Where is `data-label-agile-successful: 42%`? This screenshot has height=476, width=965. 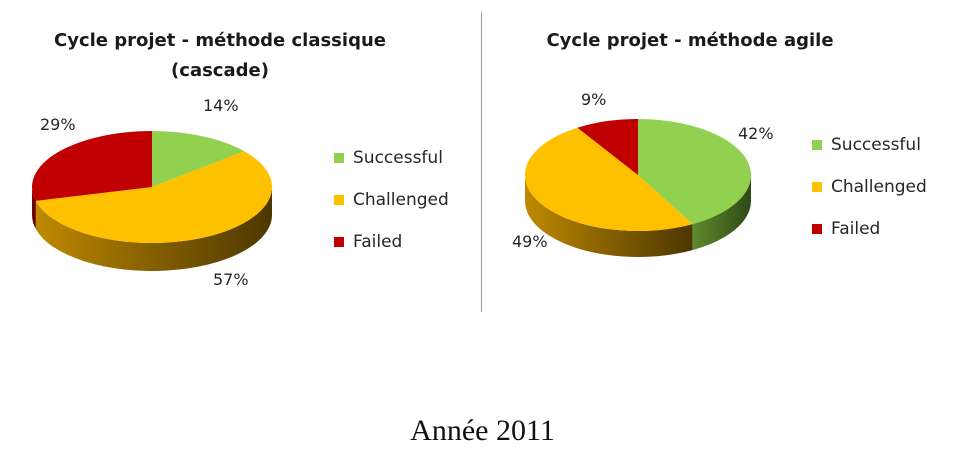
data-label-agile-successful: 42% is located at coordinates (756, 133).